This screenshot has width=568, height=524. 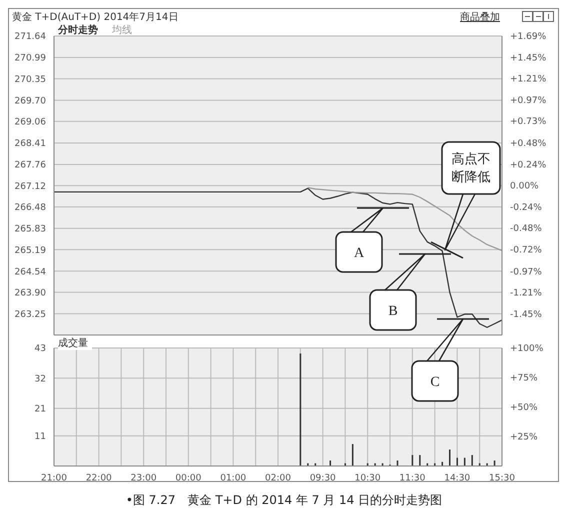 What do you see at coordinates (527, 349) in the screenshot?
I see `y2-tick-label: +100%` at bounding box center [527, 349].